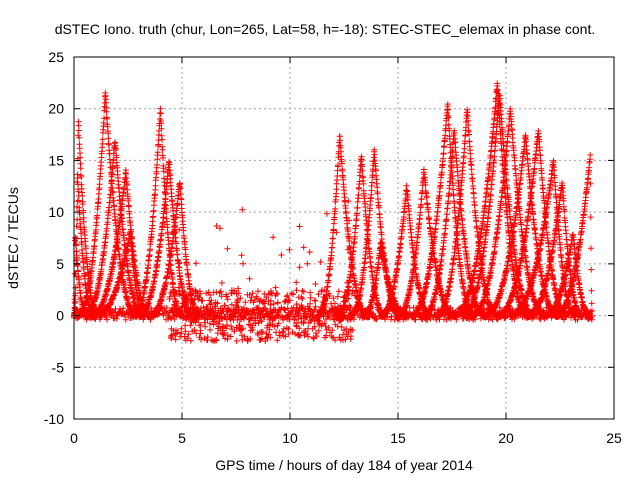 Image resolution: width=640 pixels, height=480 pixels. Describe the element at coordinates (13, 238) in the screenshot. I see `y-axis-label: dSTEC / TECUs` at that location.